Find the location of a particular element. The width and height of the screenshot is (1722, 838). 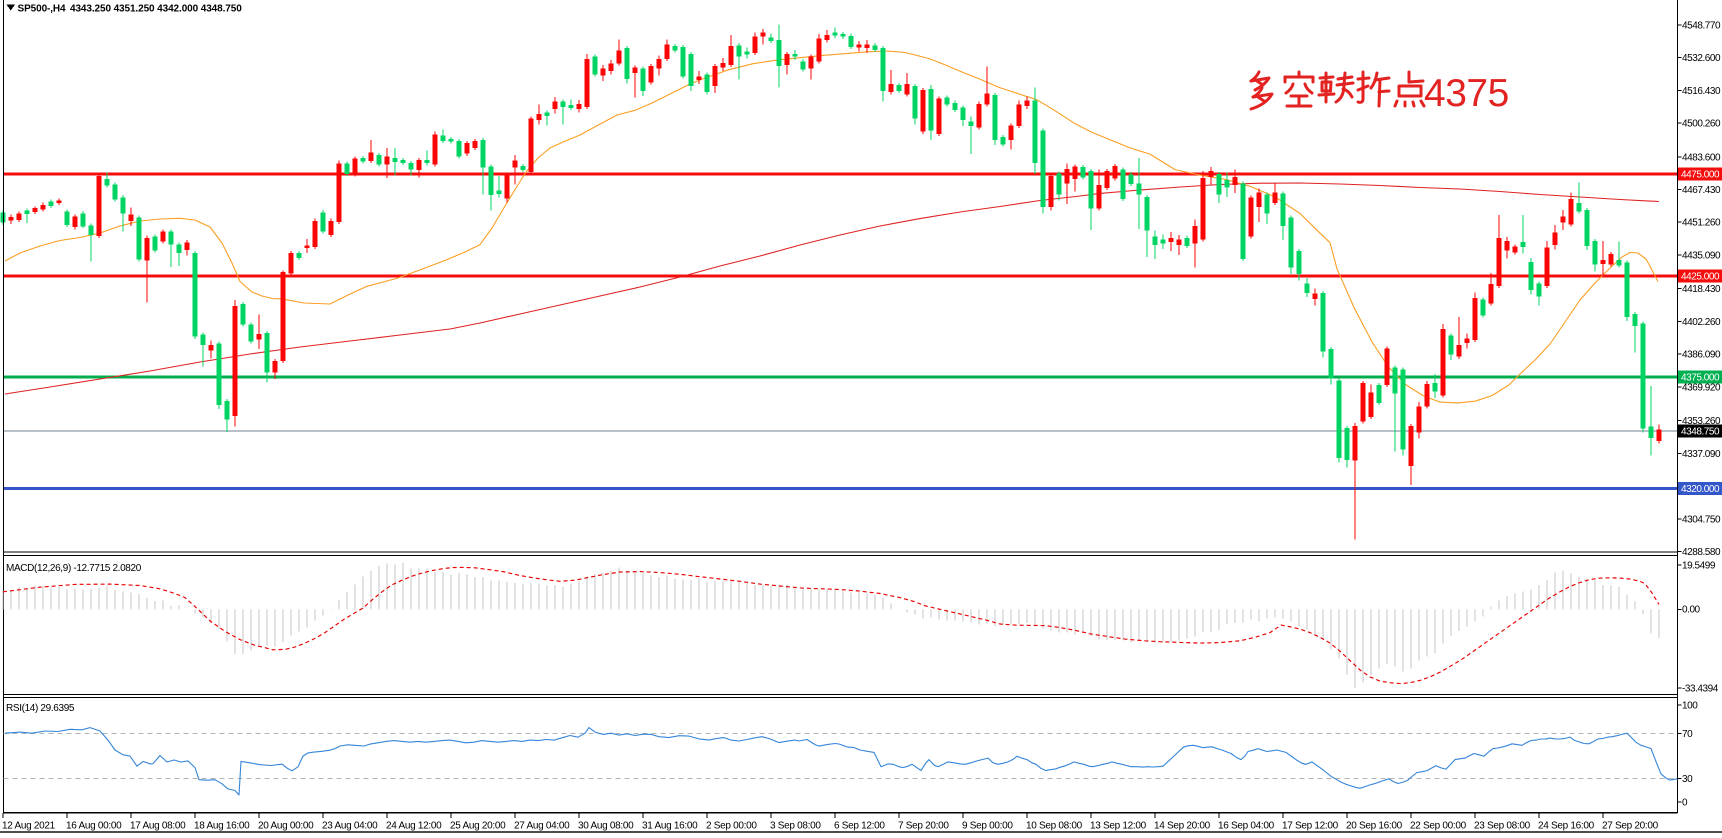

svg-text: 30 Aug 08:00 is located at coordinates (606, 826).